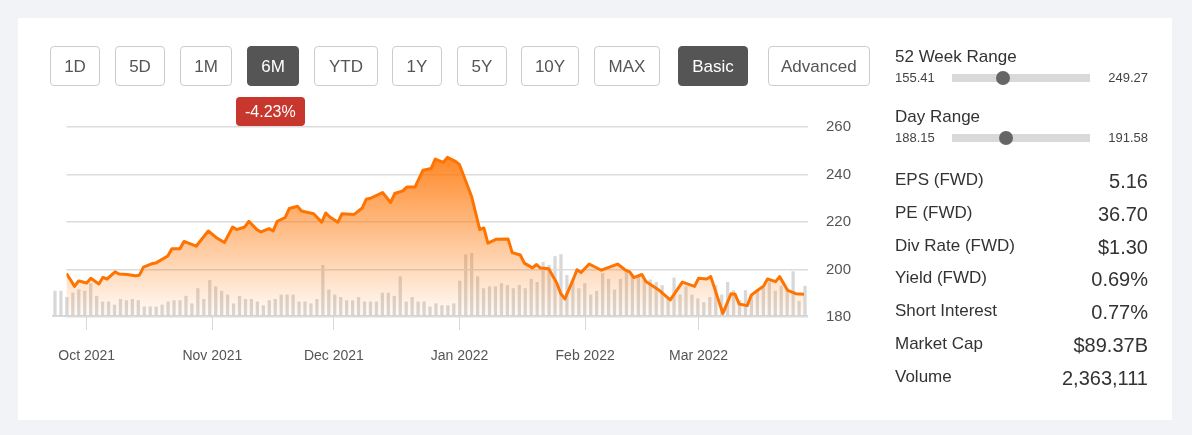 This screenshot has height=435, width=1192. Describe the element at coordinates (839, 173) in the screenshot. I see `y-tick-label: 240` at that location.